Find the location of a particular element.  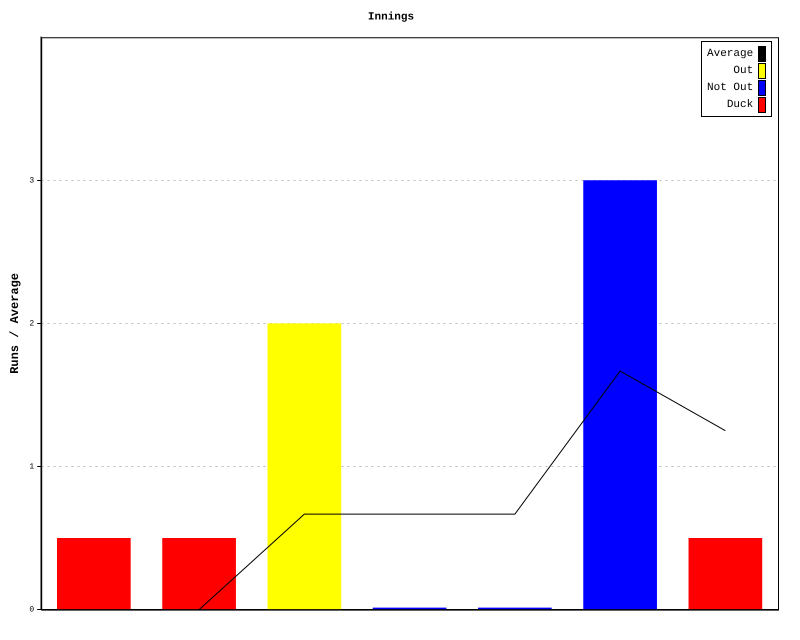

legend-label: Duck is located at coordinates (740, 104).